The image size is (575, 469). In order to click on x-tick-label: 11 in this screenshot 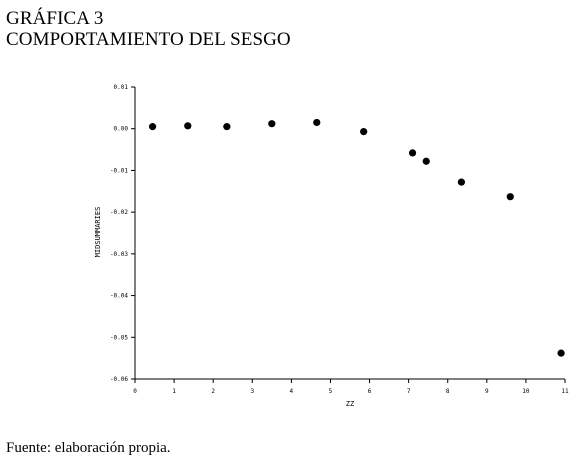, I will do `click(565, 391)`.